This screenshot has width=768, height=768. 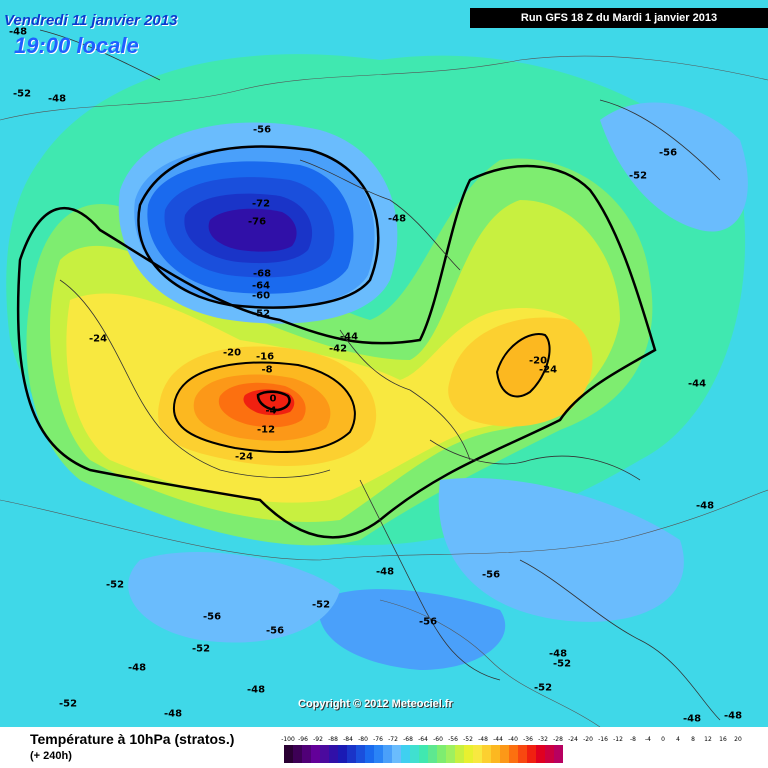 What do you see at coordinates (261, 286) in the screenshot?
I see `contour-label: -64` at bounding box center [261, 286].